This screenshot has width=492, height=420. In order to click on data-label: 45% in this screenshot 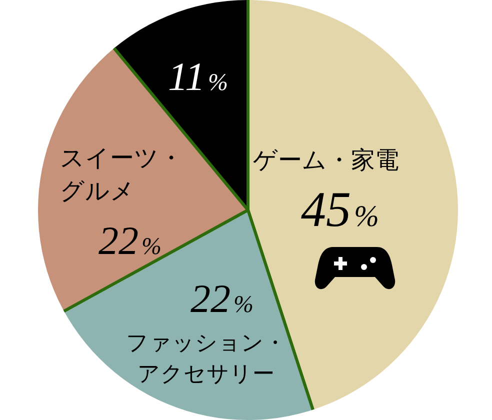, I will do `click(340, 209)`.